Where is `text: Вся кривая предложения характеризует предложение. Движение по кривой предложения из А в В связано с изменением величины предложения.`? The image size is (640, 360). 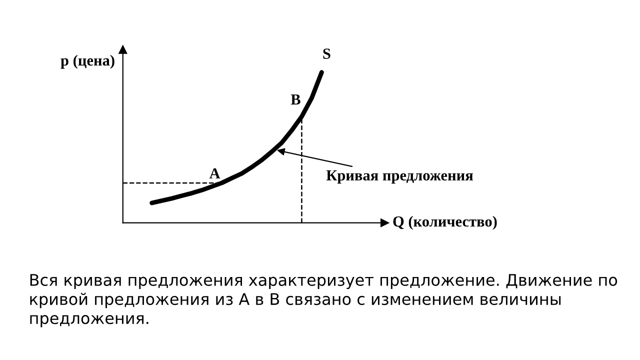
text: Вся кривая предложения характеризует предложение. Движение по кривой предложения из А в В связано с изменением величины предложения. is located at coordinates (324, 301).